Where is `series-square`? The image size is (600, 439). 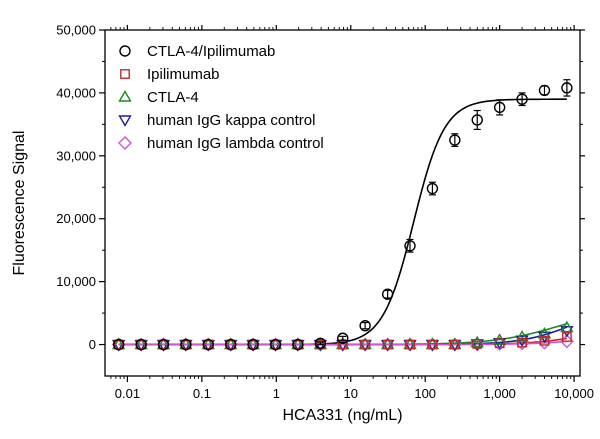
series-square is located at coordinates (342, 341).